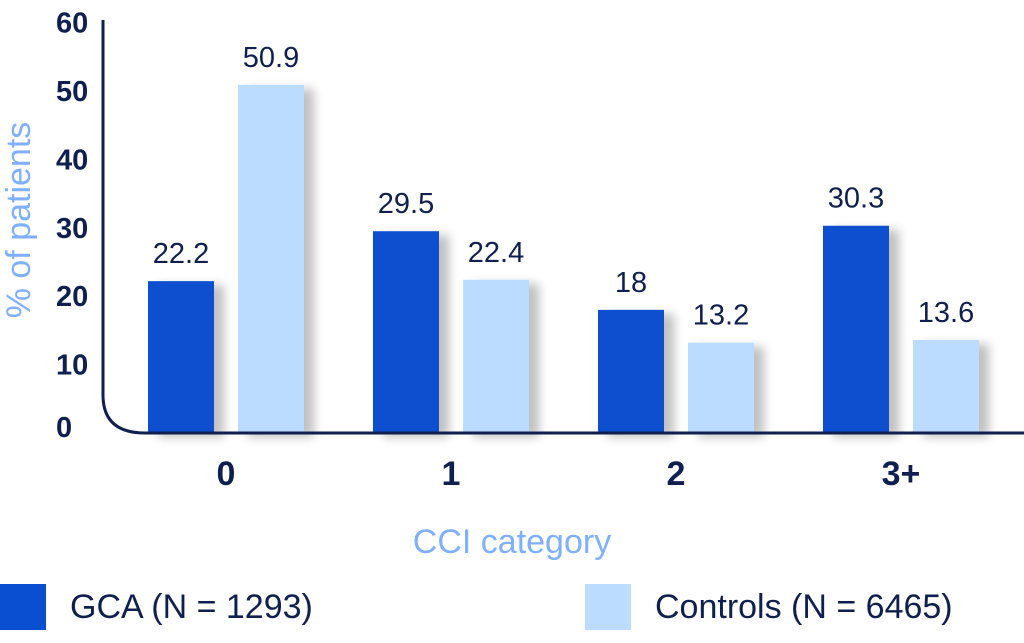 The image size is (1024, 643). I want to click on y-tick-label-0: 0, so click(64, 428).